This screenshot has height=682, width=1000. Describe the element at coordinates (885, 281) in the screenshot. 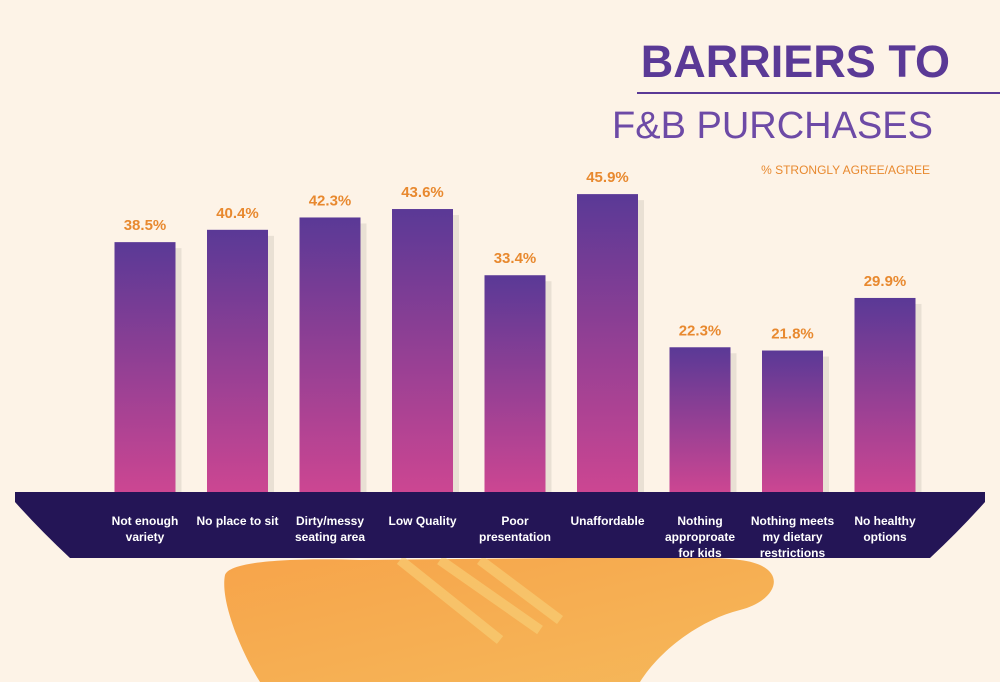

I see `value-label: 29.9%` at that location.